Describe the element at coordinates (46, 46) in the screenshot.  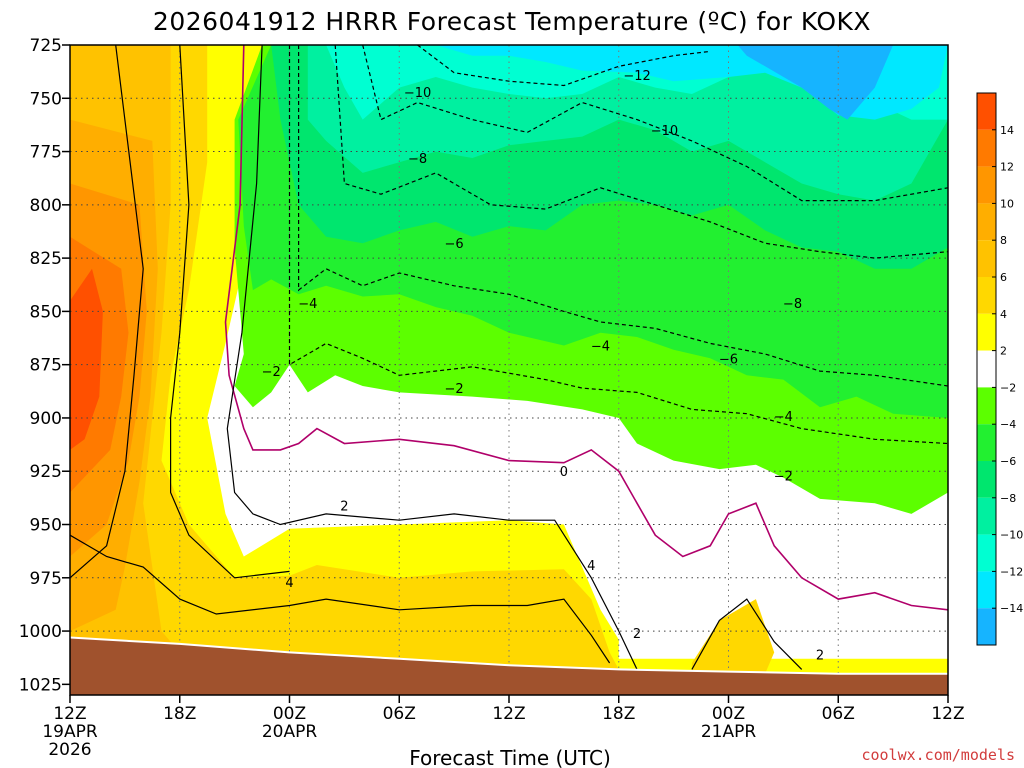
I see `y-tick-label-725: 725` at that location.